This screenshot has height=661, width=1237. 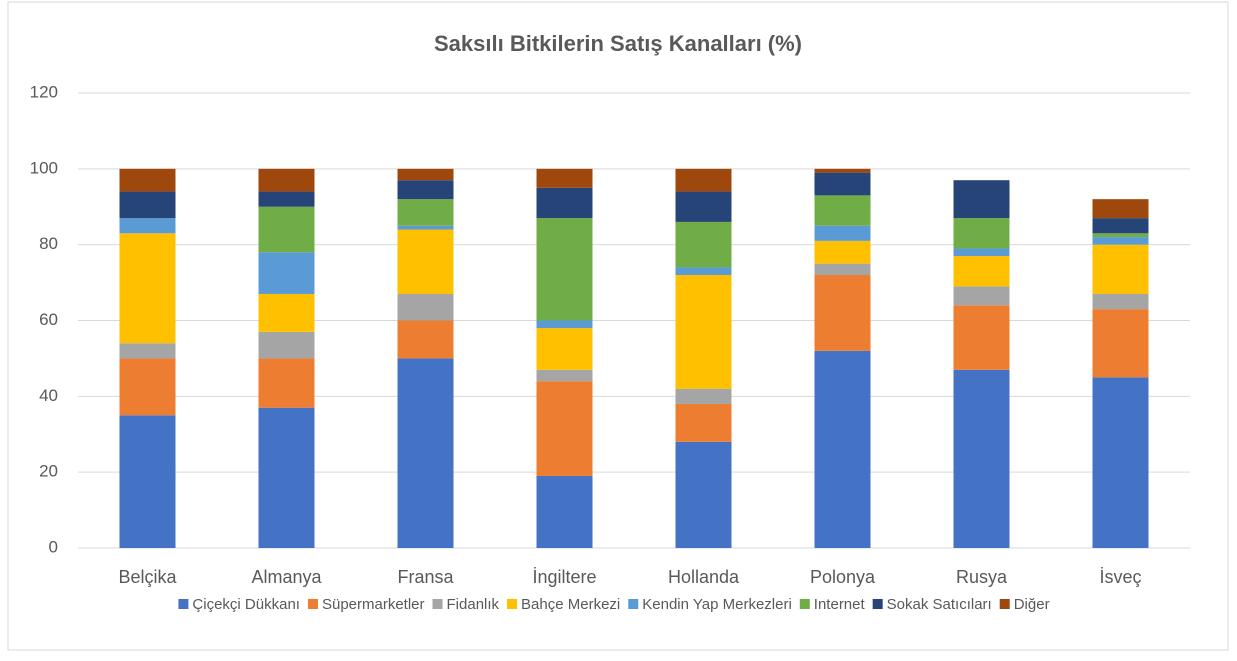 I want to click on x-tick-label: Fransa, so click(x=425, y=577).